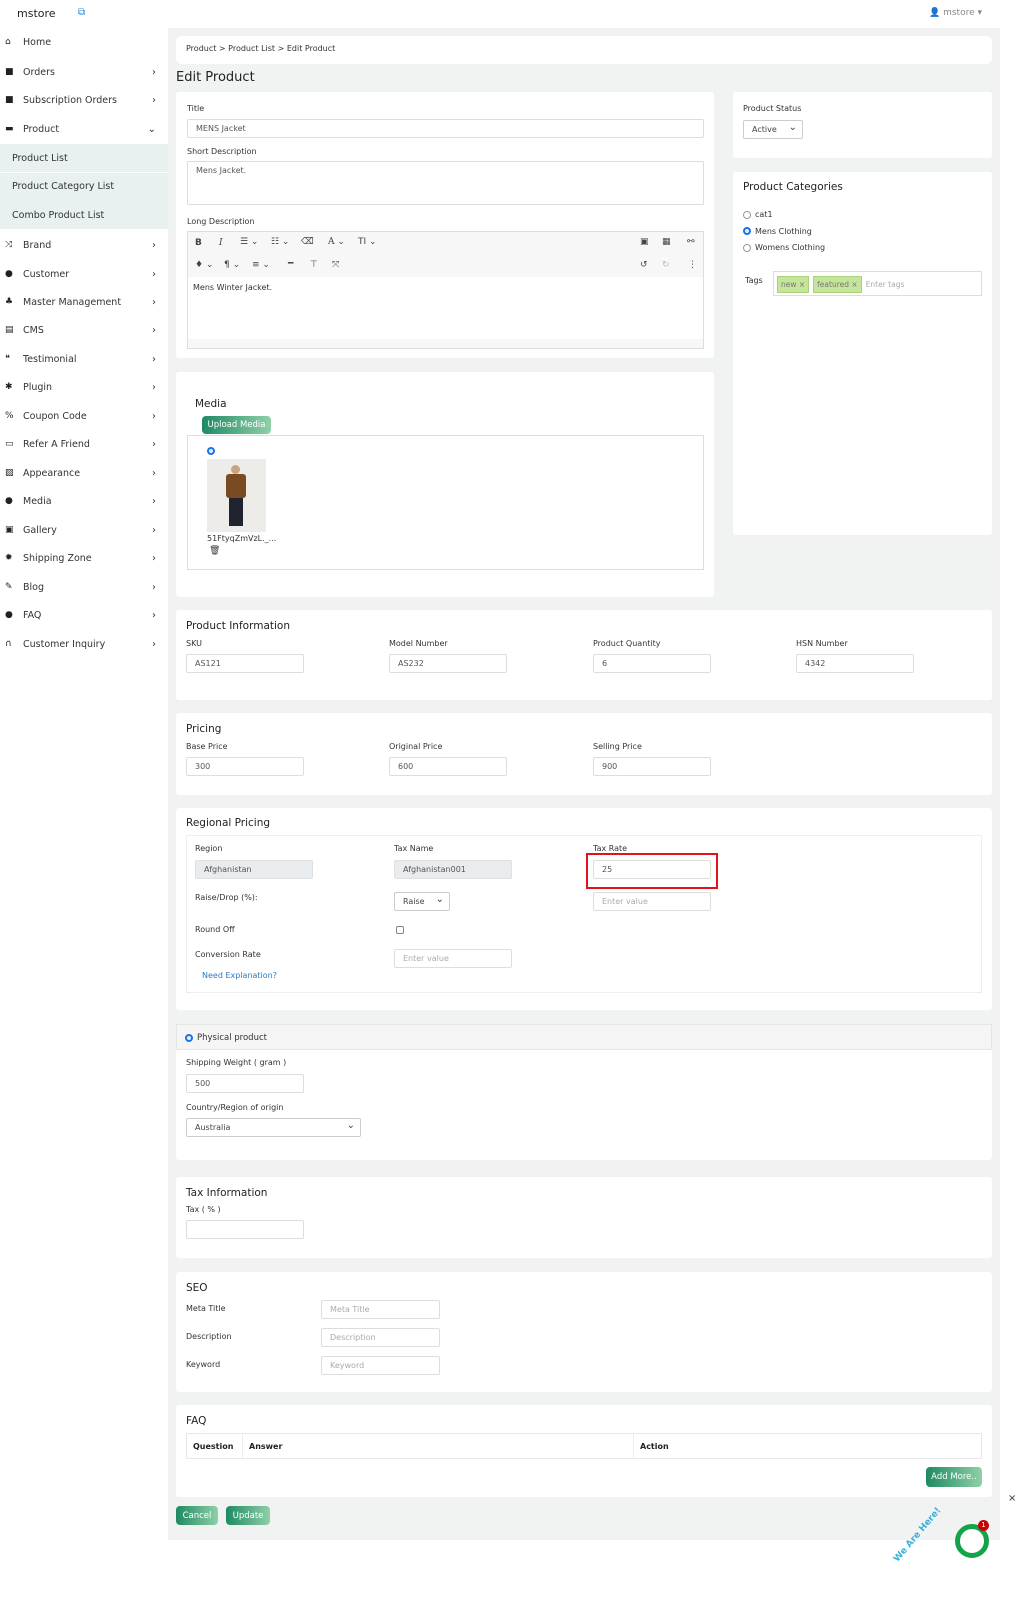 This screenshot has width=1022, height=1600. What do you see at coordinates (254, 869) in the screenshot?
I see `region-input: Afghanistan` at bounding box center [254, 869].